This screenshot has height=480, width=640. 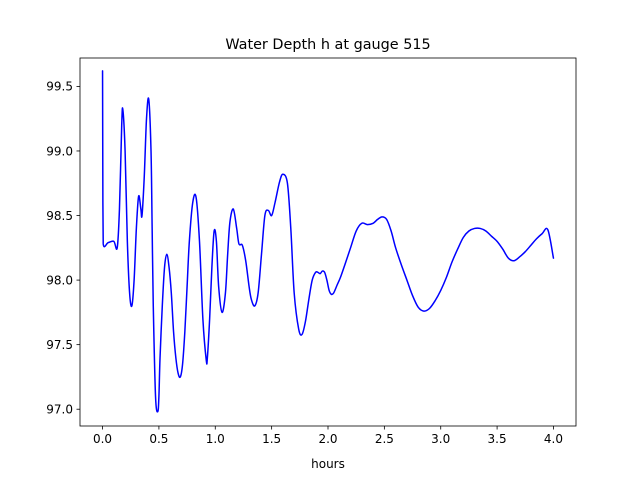 What do you see at coordinates (327, 45) in the screenshot?
I see `chart-title: Water Depth h at gauge 515` at bounding box center [327, 45].